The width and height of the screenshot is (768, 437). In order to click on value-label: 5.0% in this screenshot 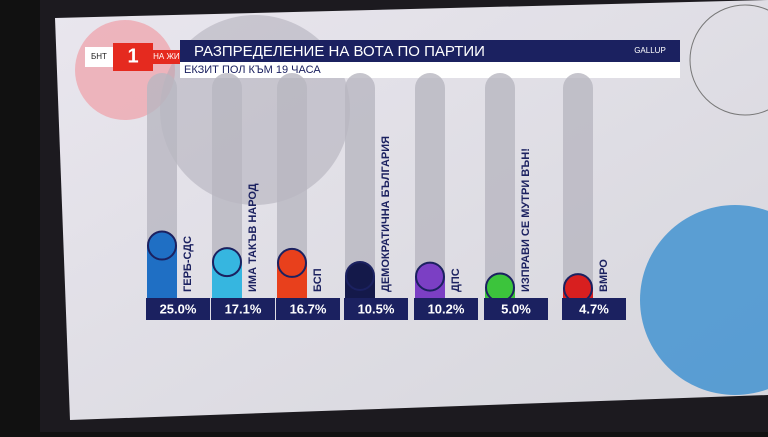, I will do `click(516, 308)`.